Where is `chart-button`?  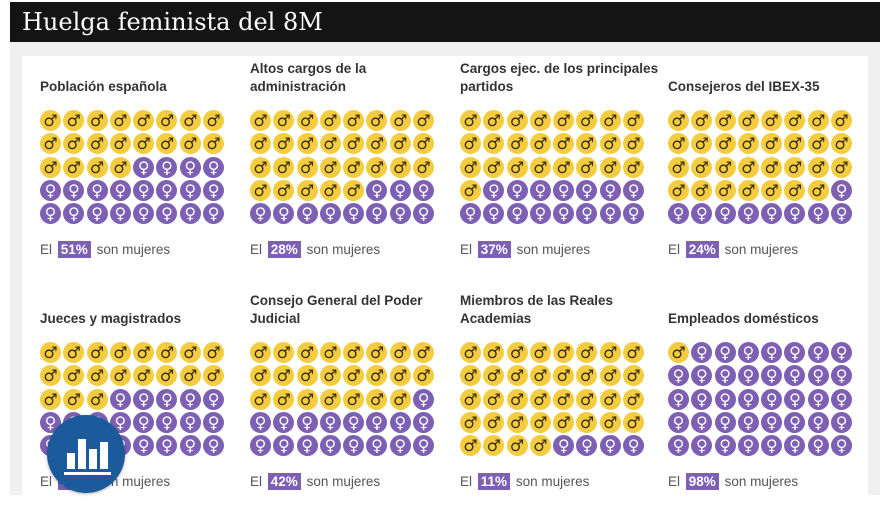
chart-button is located at coordinates (86, 454).